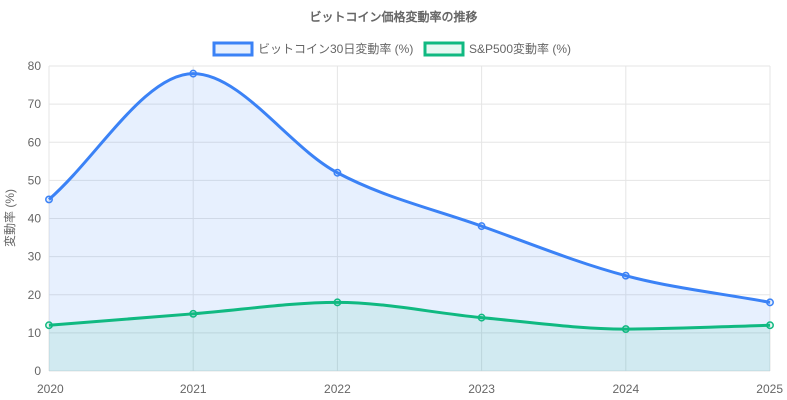 The height and width of the screenshot is (400, 787). What do you see at coordinates (35, 66) in the screenshot?
I see `y-tick-label: 80` at bounding box center [35, 66].